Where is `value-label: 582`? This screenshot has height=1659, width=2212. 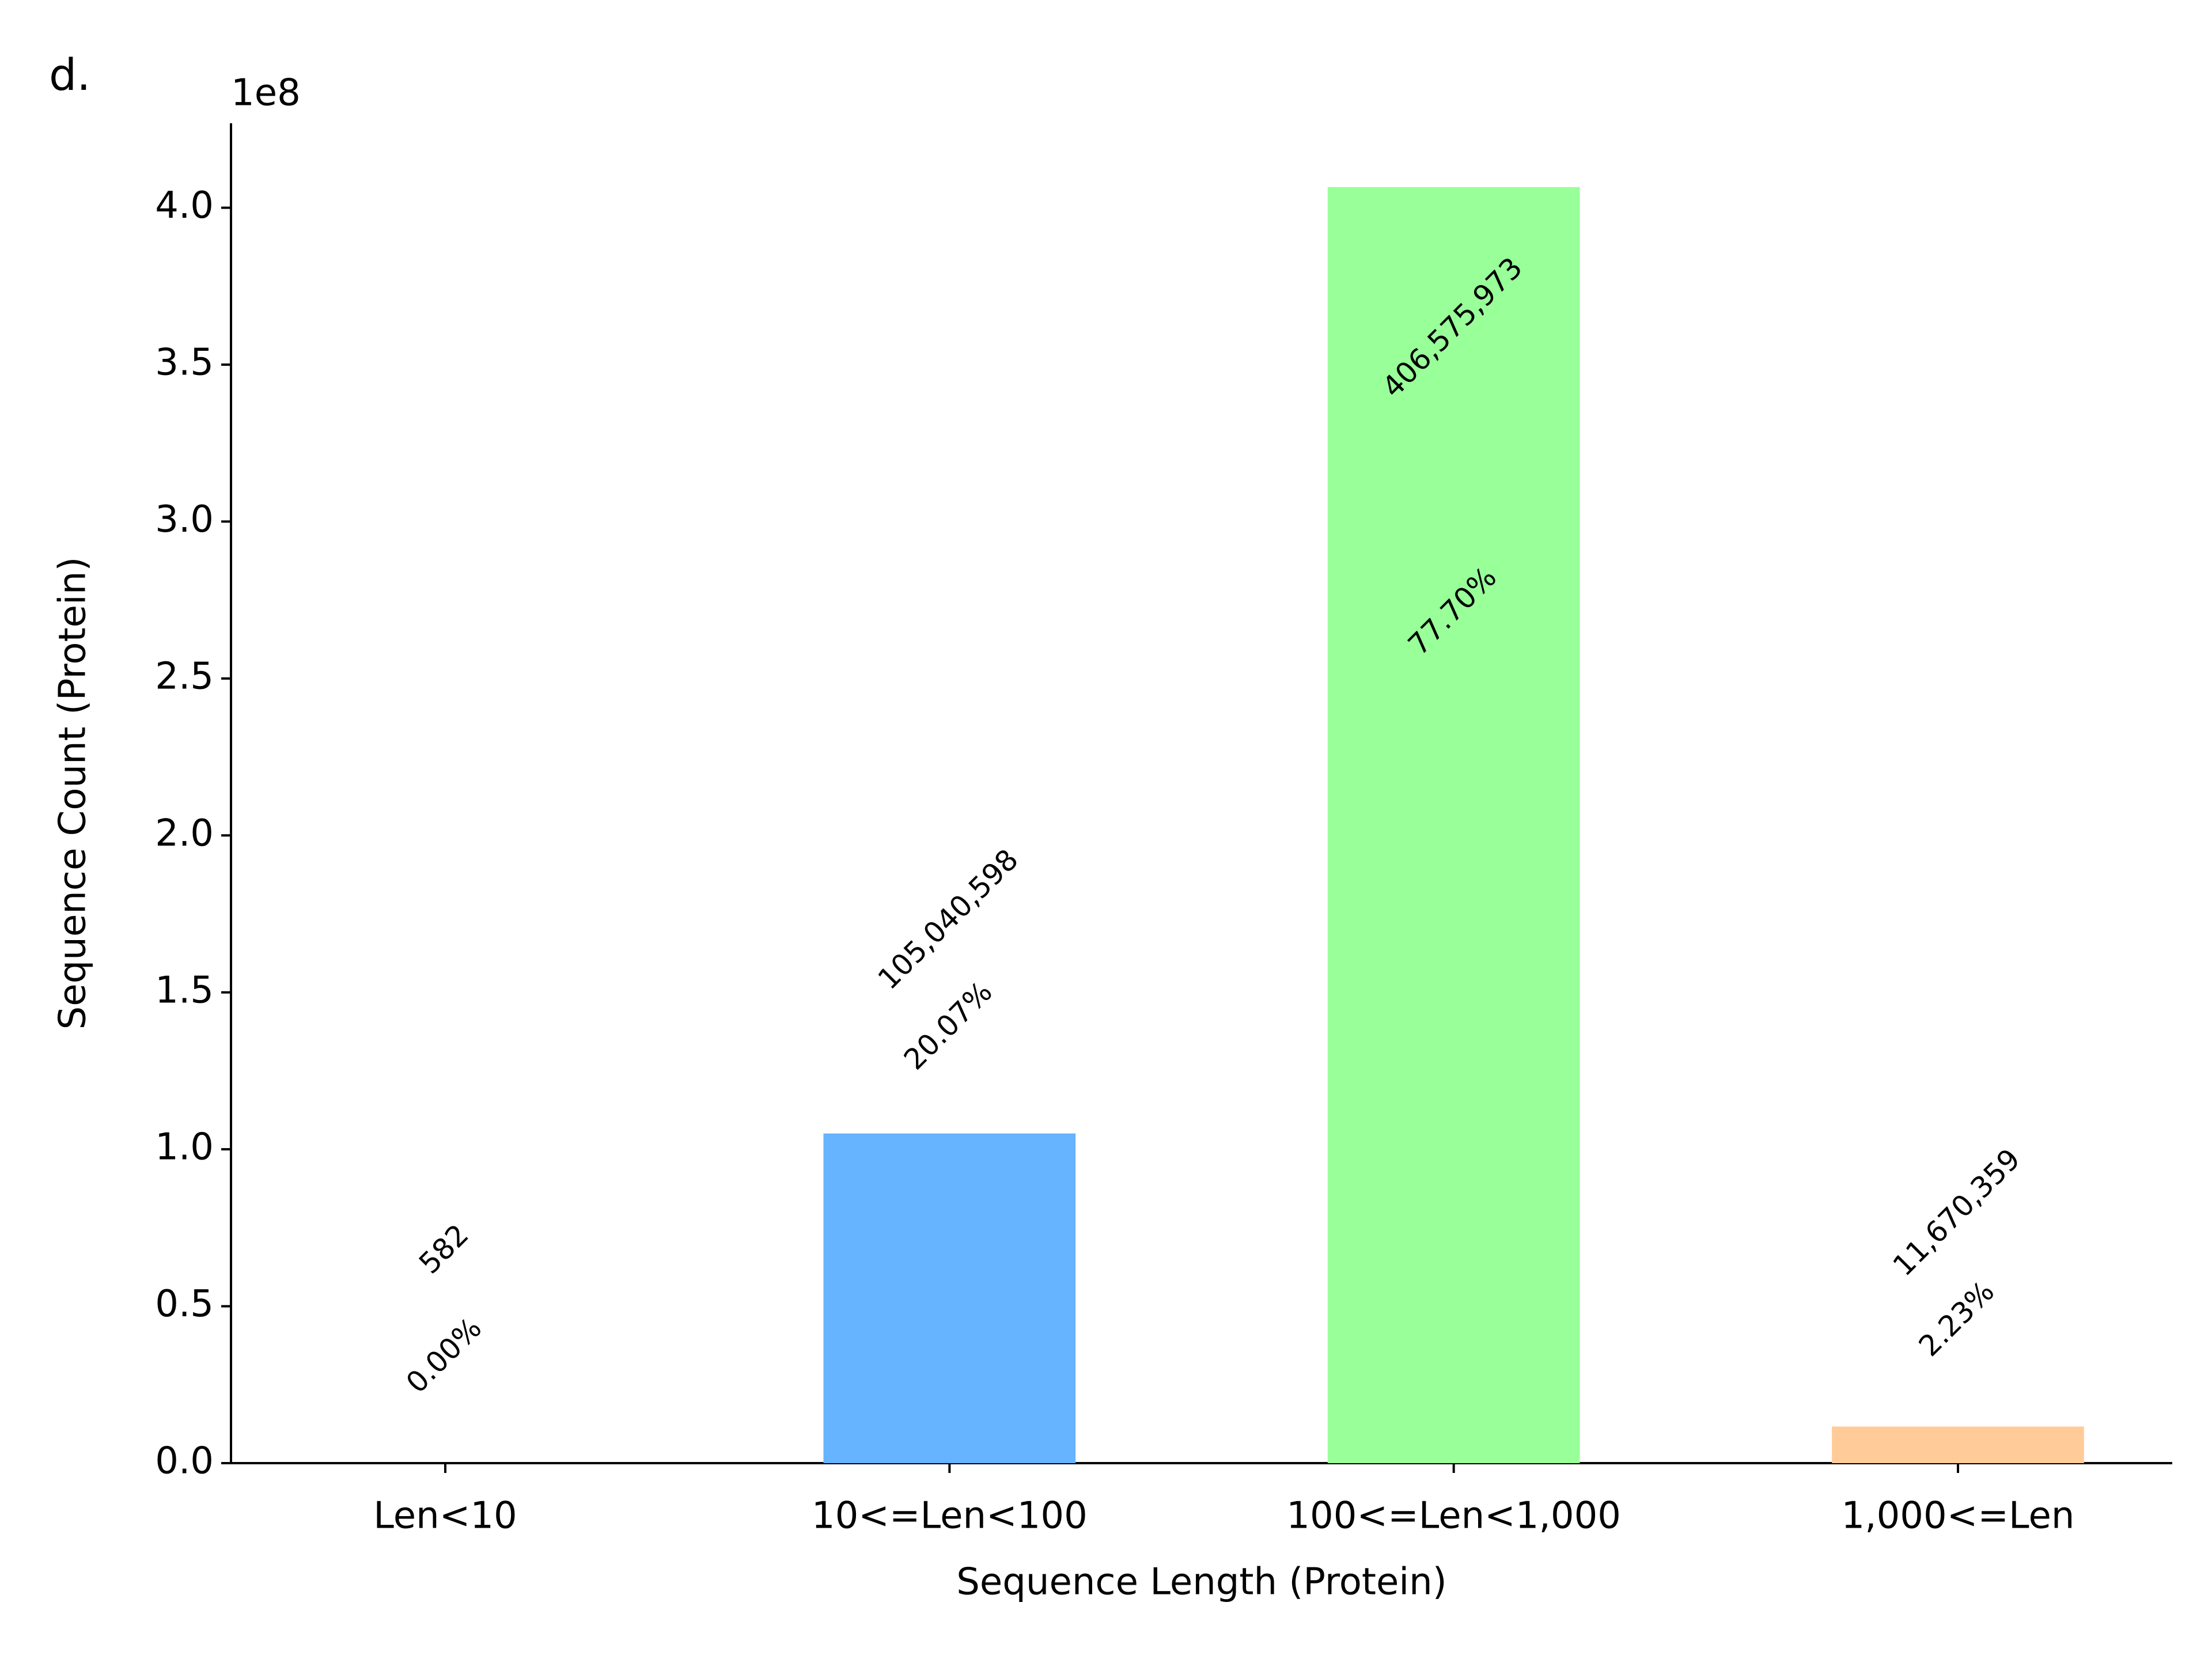 value-label: 582 is located at coordinates (443, 1249).